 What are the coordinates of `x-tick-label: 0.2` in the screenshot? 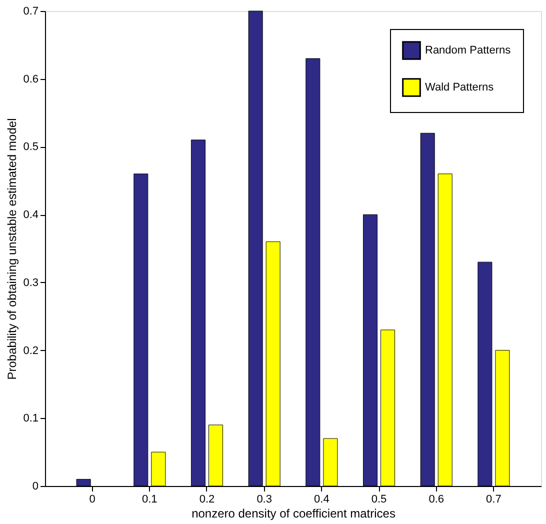 It's located at (207, 500).